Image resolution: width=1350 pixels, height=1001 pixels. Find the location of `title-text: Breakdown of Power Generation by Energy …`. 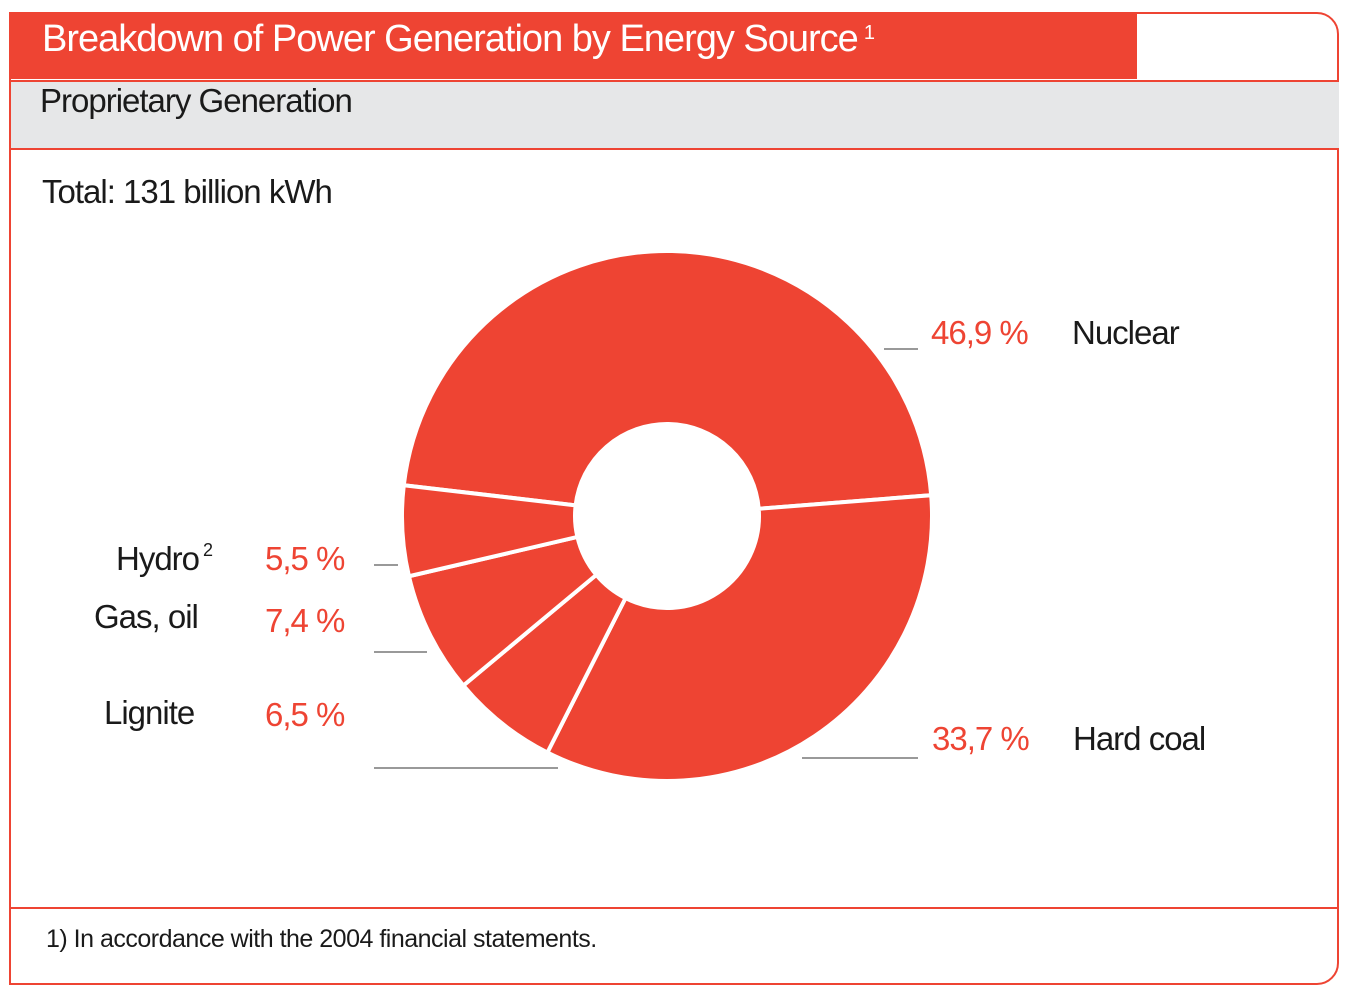

title-text: Breakdown of Power Generation by Energy … is located at coordinates (450, 39).